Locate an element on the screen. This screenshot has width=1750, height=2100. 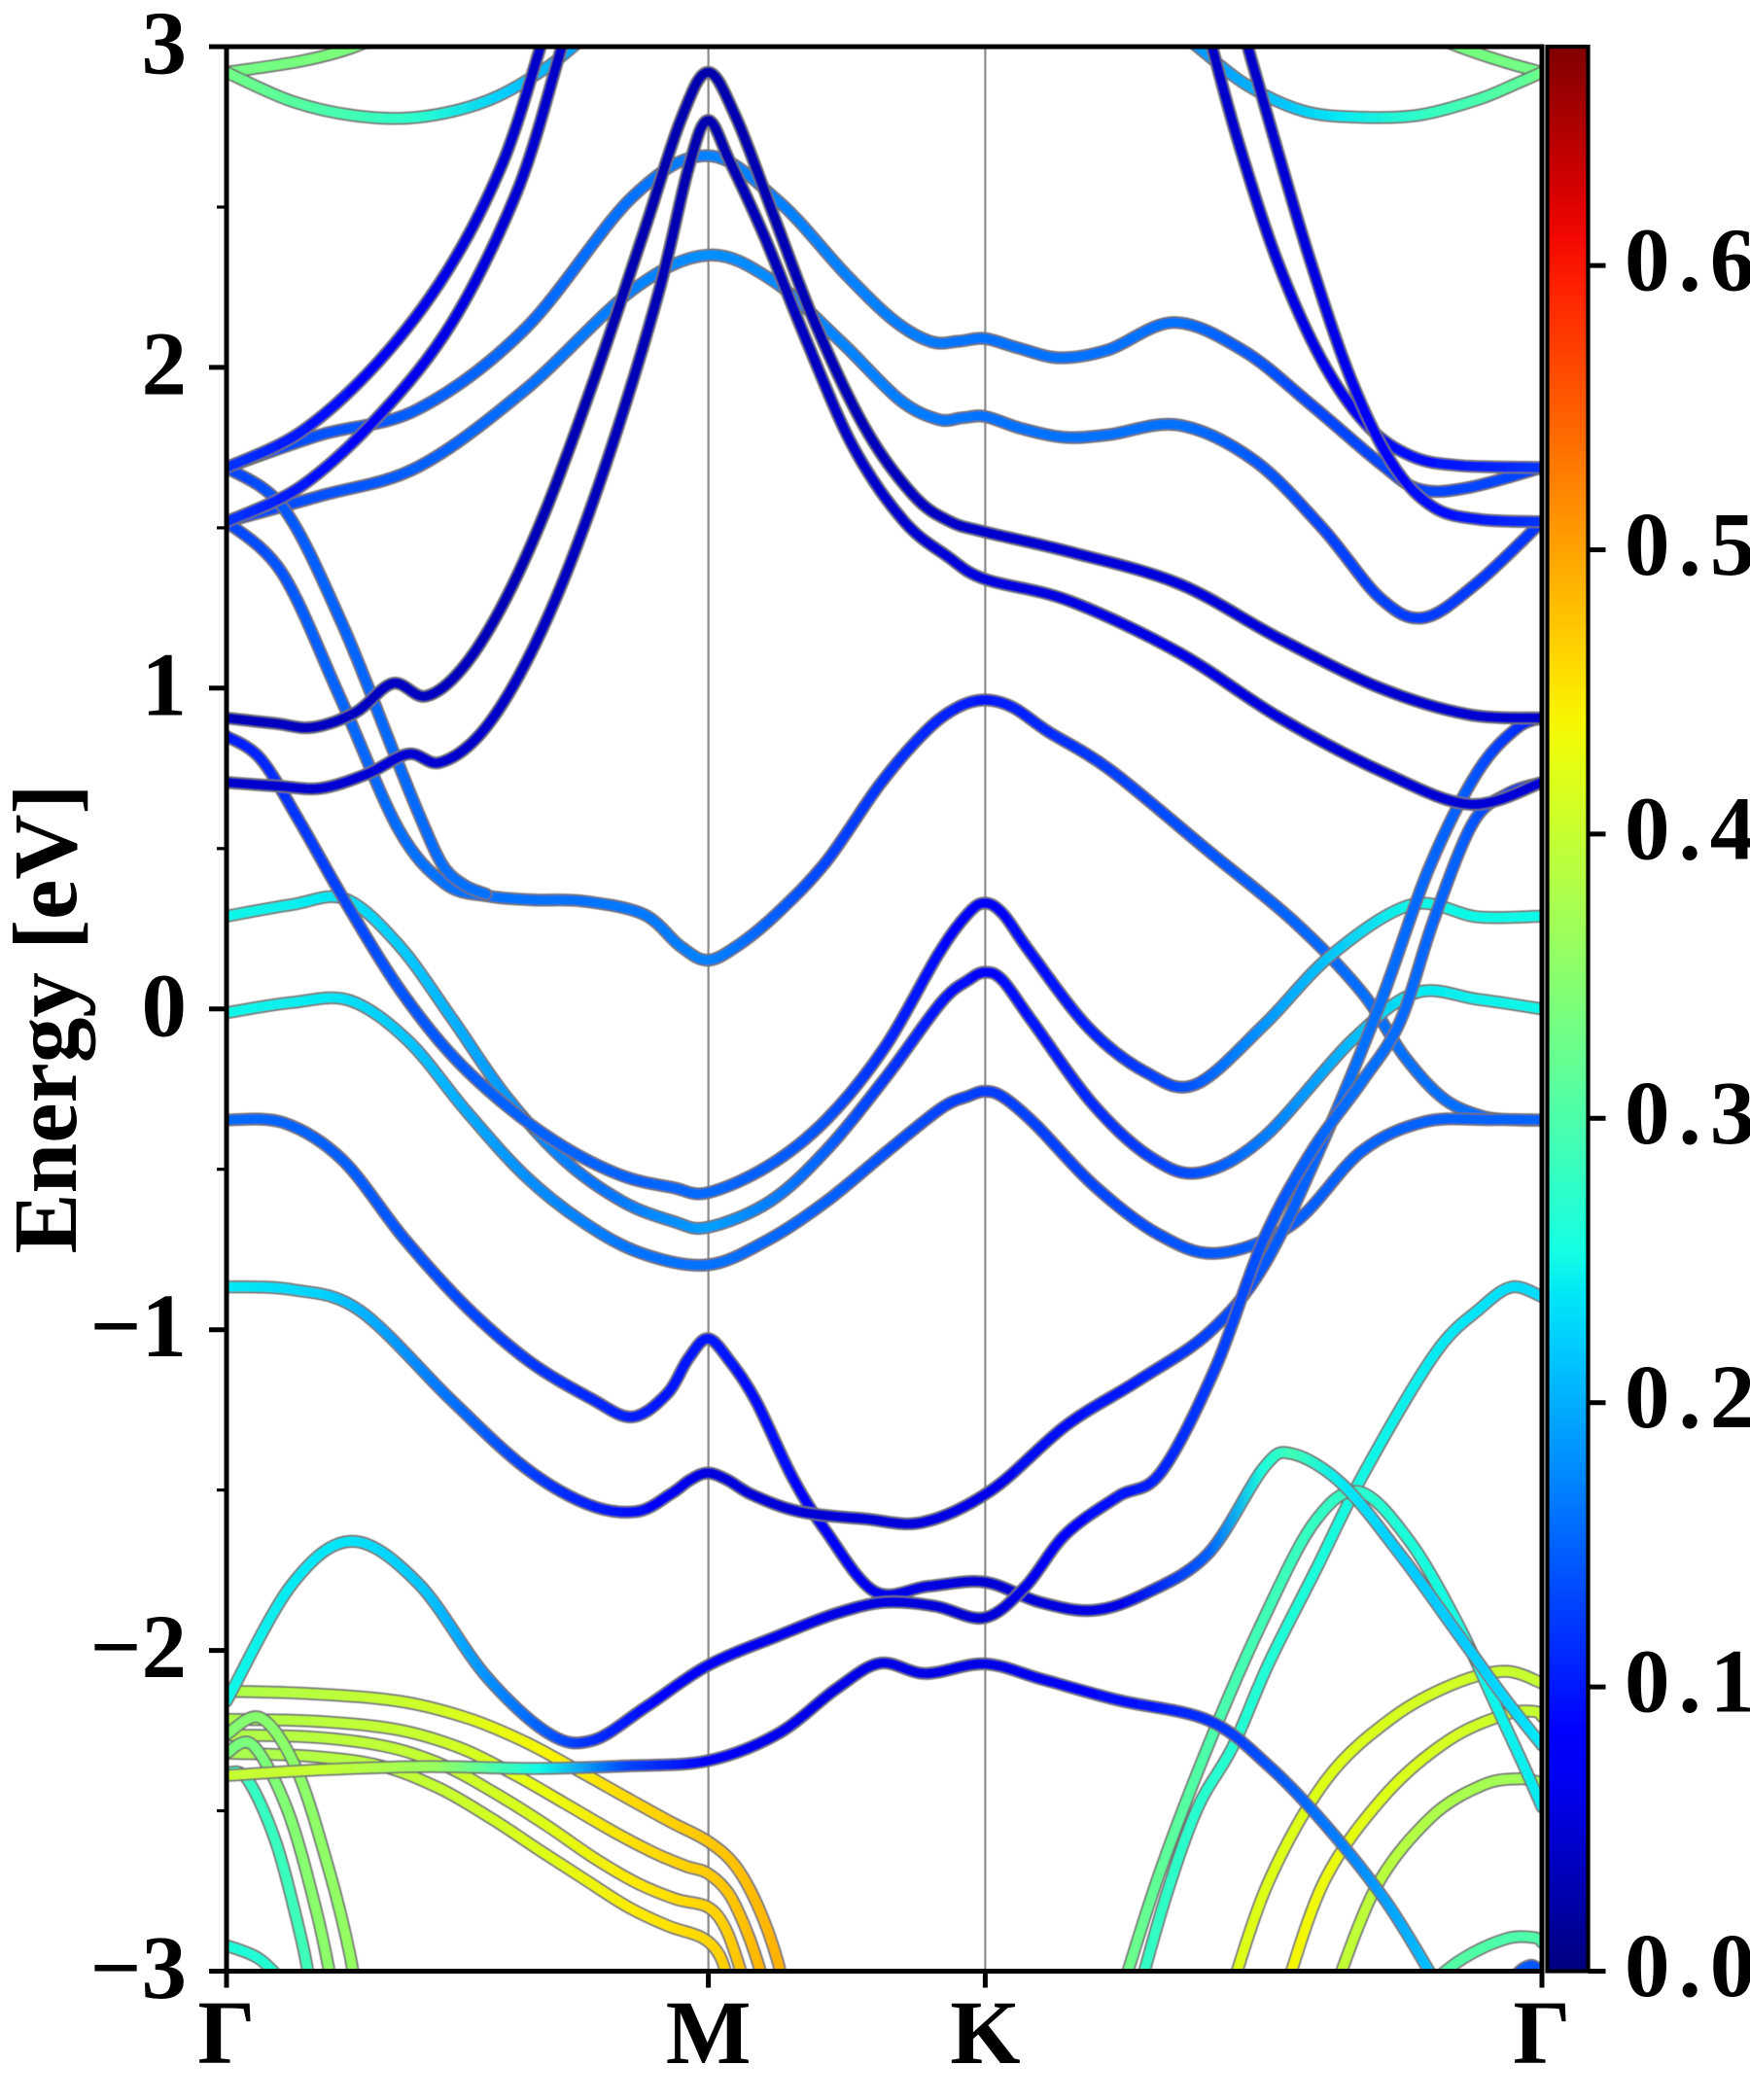
svg-text: −1 is located at coordinates (139, 1327).